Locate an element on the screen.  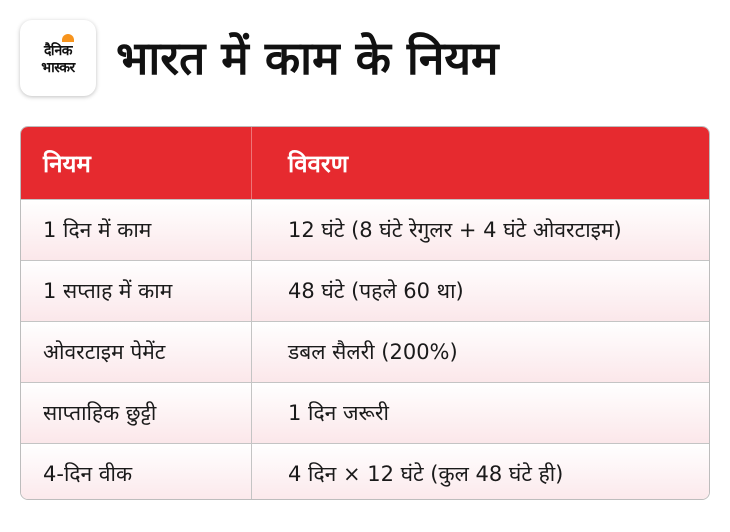
page-header: दैनिक भास्कर भारत में काम के नियम is located at coordinates (259, 58).